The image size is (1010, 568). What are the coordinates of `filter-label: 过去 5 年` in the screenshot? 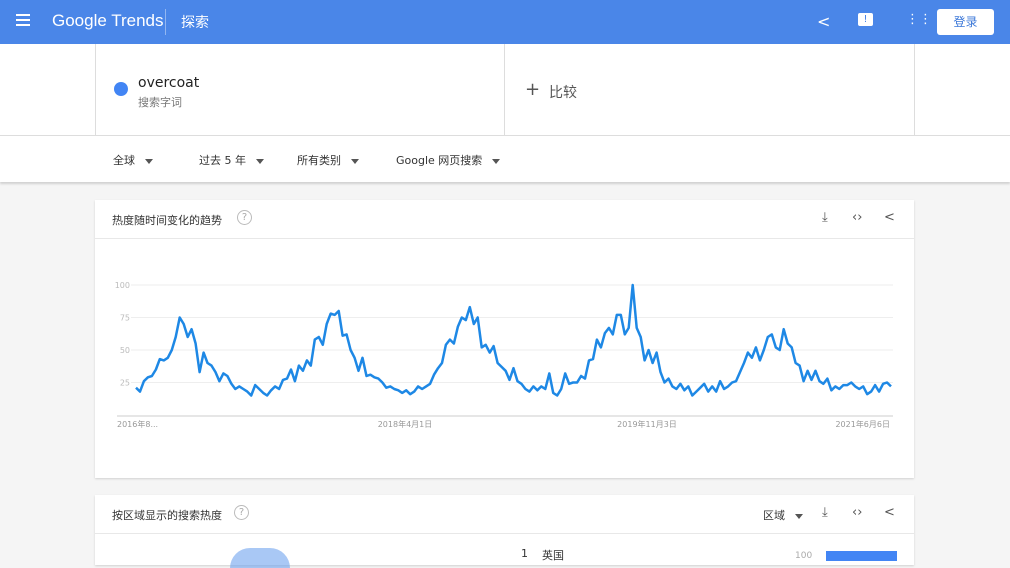 It's located at (222, 160).